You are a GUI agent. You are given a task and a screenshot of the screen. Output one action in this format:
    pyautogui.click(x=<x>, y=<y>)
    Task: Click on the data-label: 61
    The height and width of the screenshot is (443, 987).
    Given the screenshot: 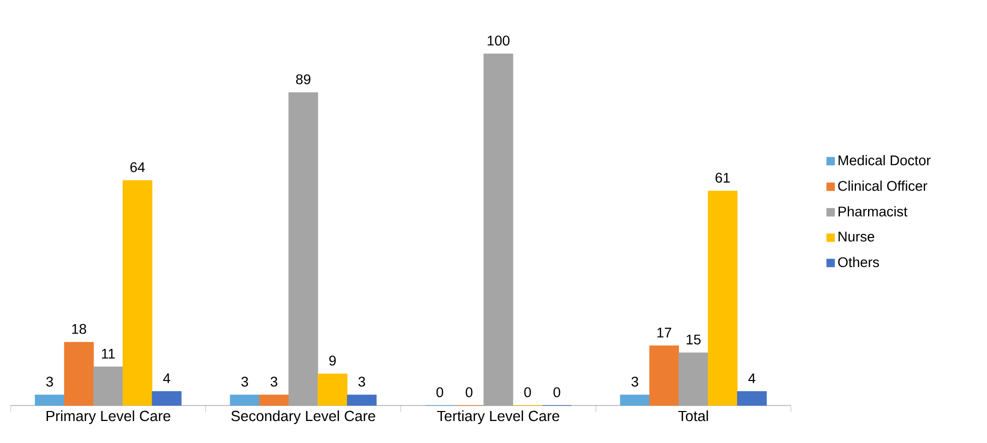 What is the action you would take?
    pyautogui.click(x=723, y=177)
    